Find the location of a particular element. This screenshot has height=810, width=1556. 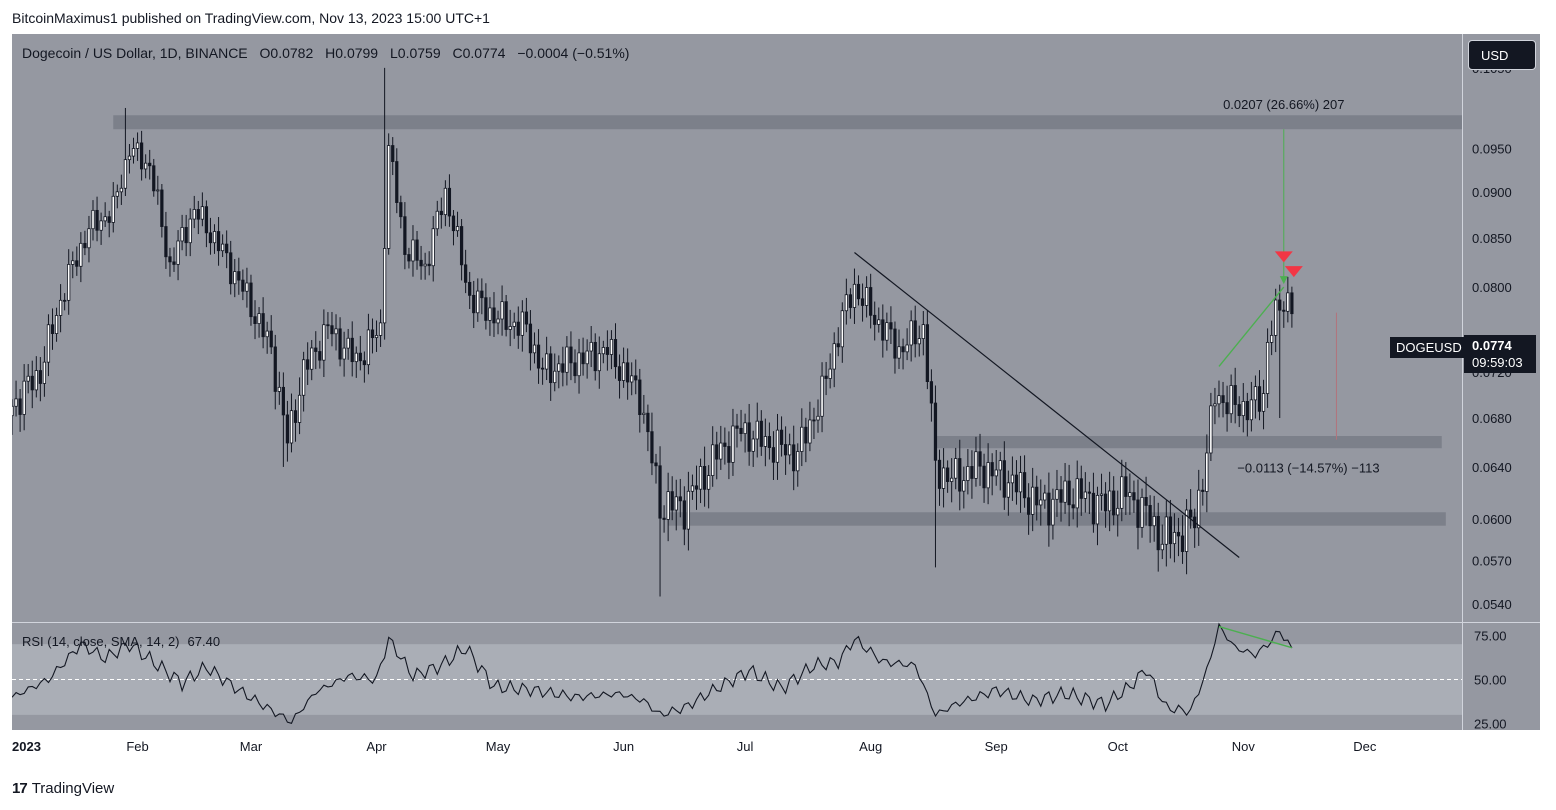

rsi-line is located at coordinates (652, 673).